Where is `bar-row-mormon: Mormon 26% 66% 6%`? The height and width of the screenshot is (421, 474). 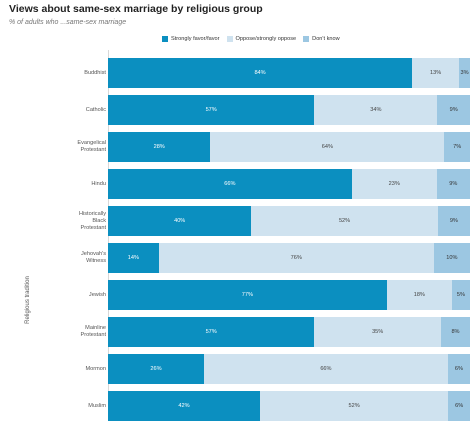 bar-row-mormon: Mormon 26% 66% 6% is located at coordinates (237, 369).